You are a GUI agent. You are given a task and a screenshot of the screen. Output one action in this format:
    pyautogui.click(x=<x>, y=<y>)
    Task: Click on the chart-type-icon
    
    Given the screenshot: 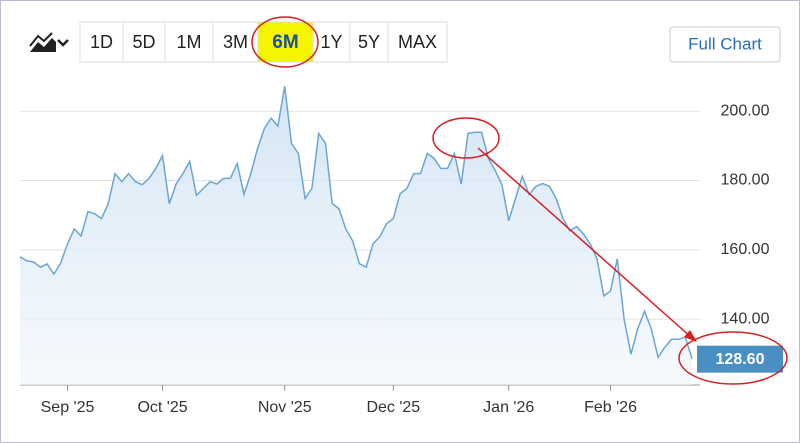 What is the action you would take?
    pyautogui.click(x=49, y=42)
    